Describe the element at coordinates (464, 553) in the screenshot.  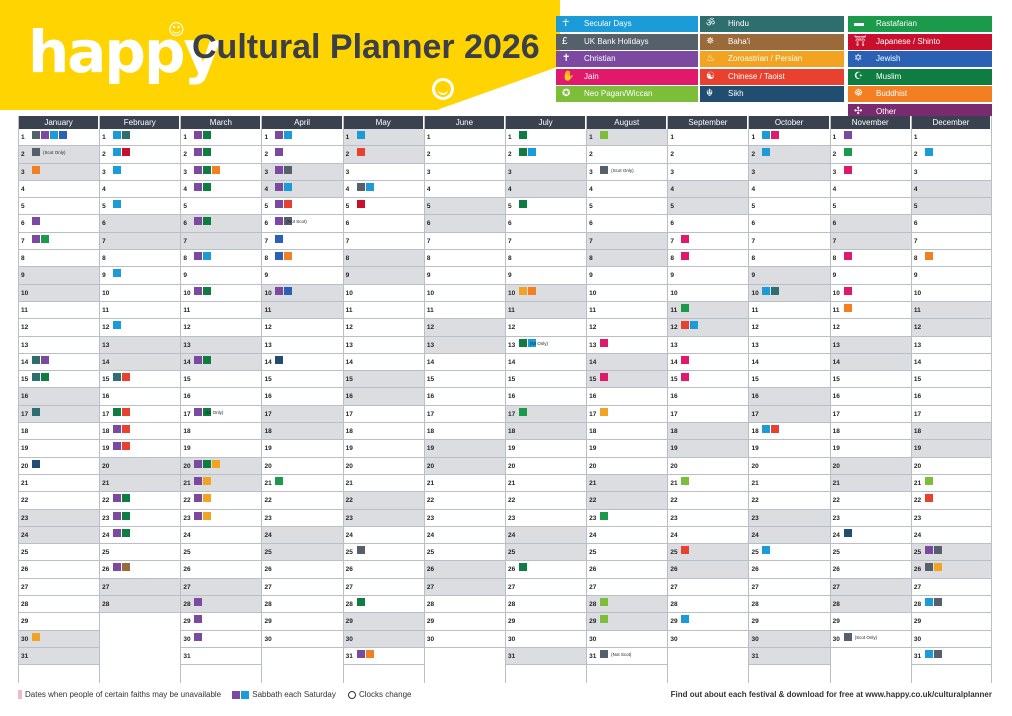
I see `day-cell: 25` at that location.